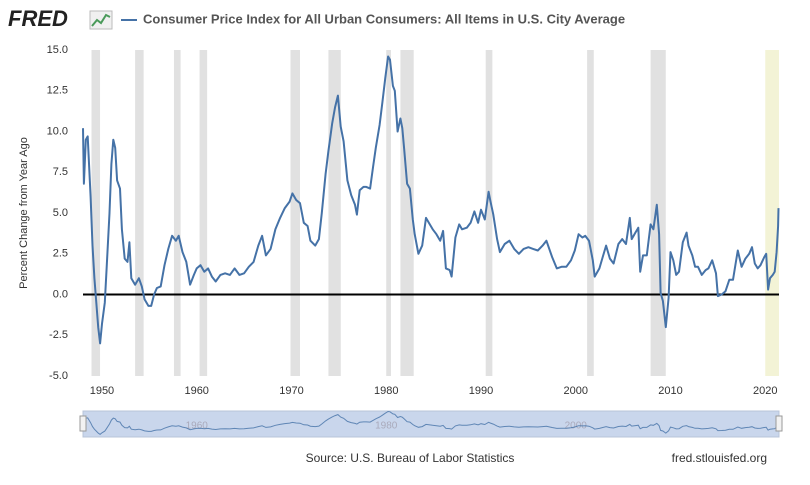  I want to click on x-tick-label: 1970, so click(291, 391).